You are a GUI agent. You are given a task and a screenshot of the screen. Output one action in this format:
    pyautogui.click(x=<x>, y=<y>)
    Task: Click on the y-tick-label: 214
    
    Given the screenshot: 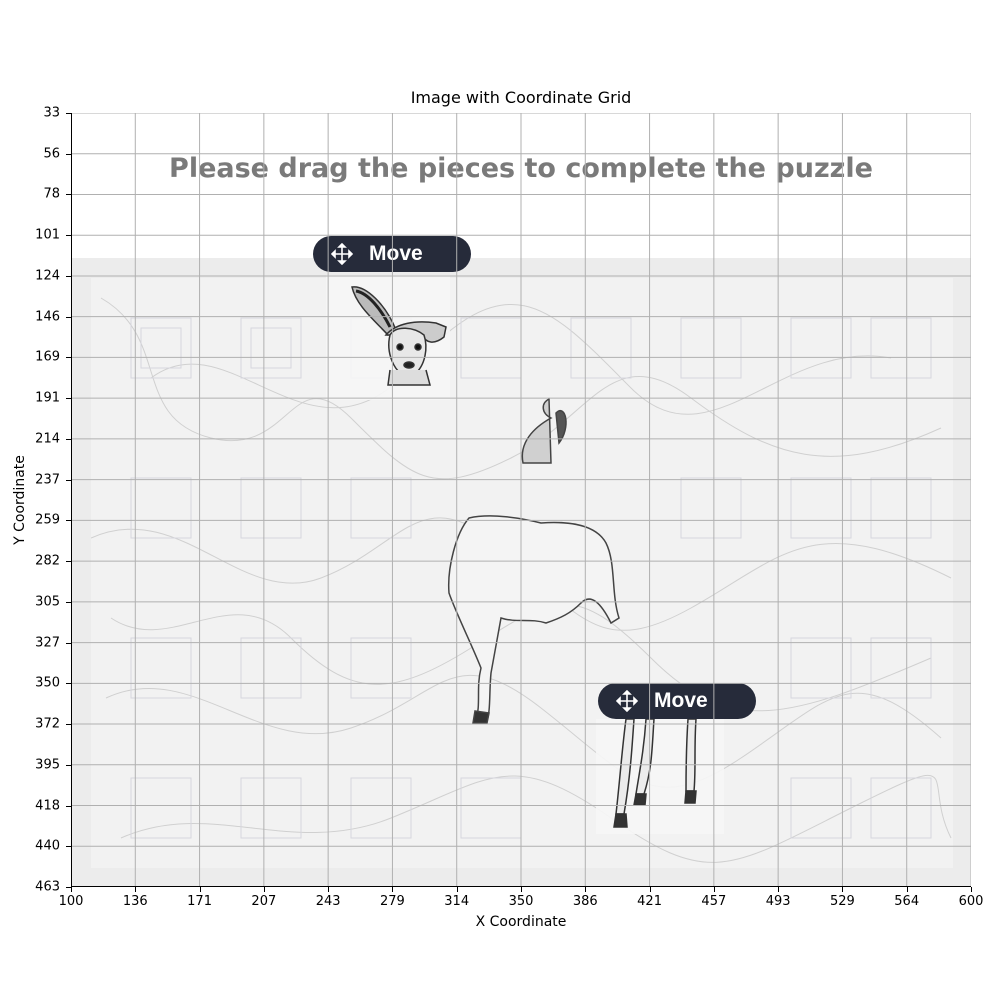 What is the action you would take?
    pyautogui.click(x=47, y=439)
    